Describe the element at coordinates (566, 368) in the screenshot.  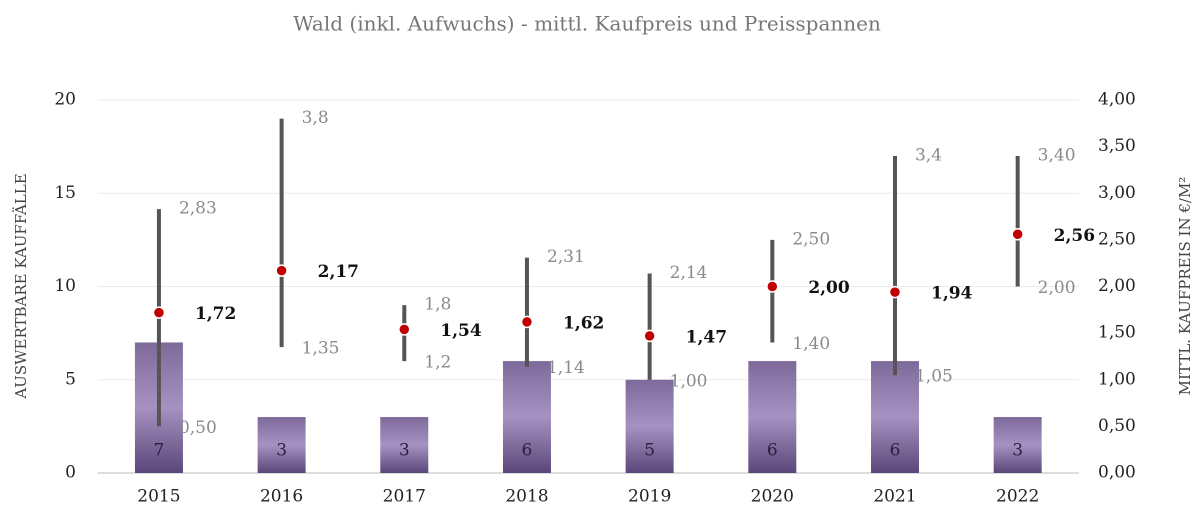
I see `low-label: 1,14` at that location.